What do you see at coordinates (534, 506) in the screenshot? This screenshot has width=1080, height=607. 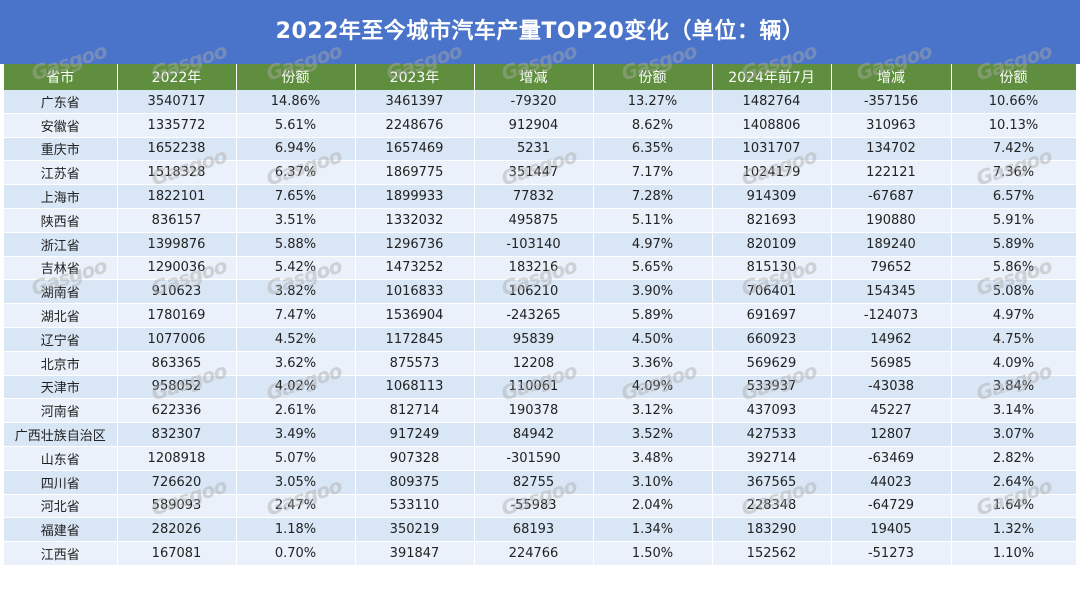 I see `cell-change-2023: -55983` at bounding box center [534, 506].